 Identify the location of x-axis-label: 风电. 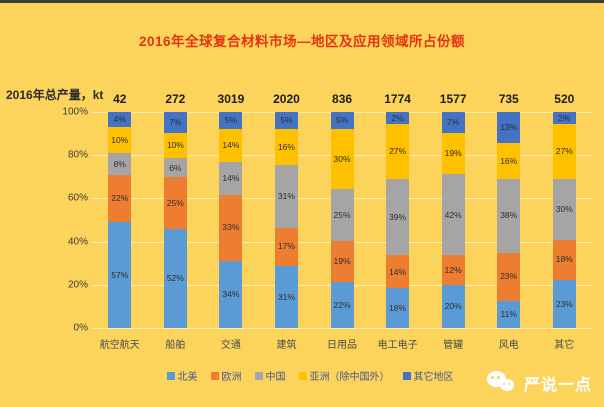
(508, 345).